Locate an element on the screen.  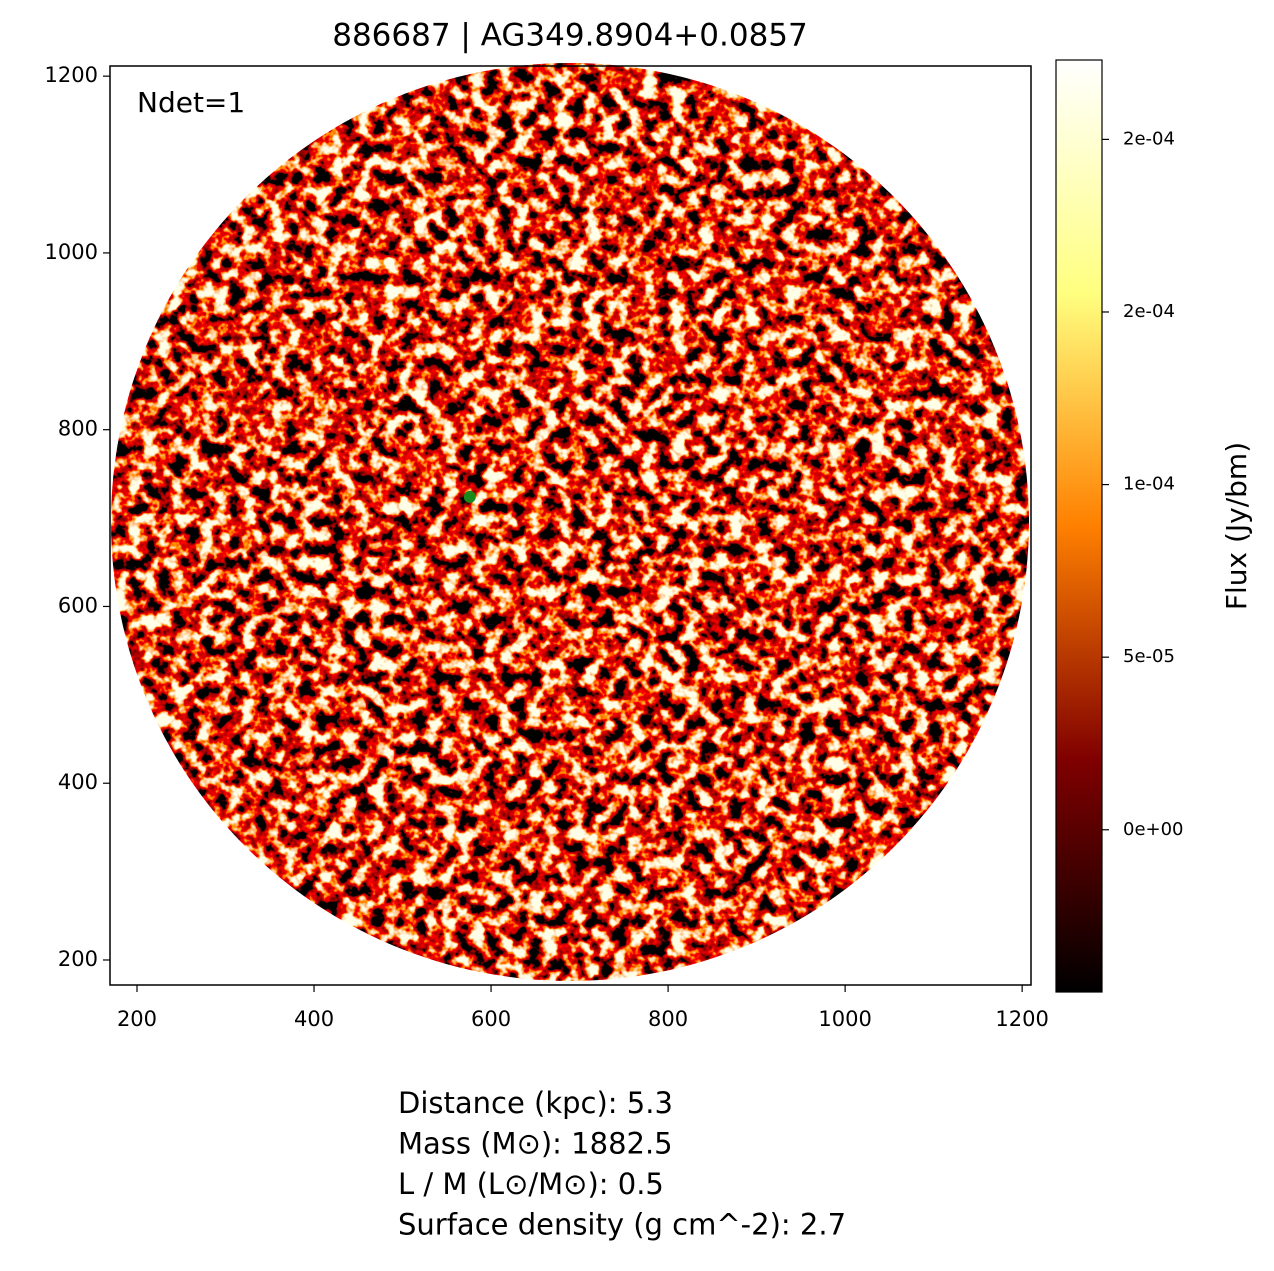
x-tick-label: 200 is located at coordinates (137, 1019).